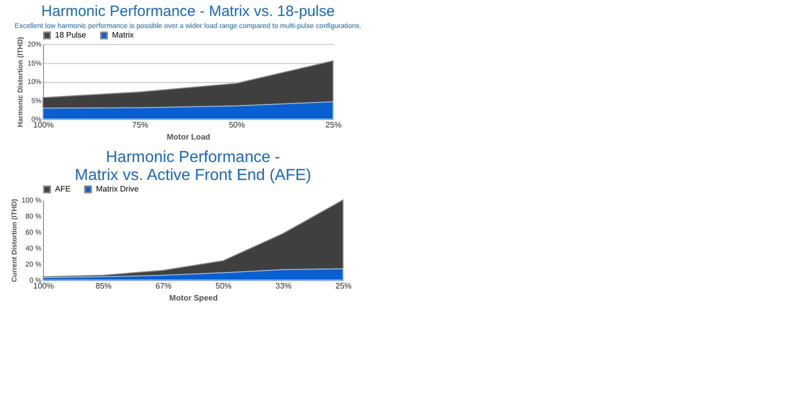 Image resolution: width=800 pixels, height=405 pixels. Describe the element at coordinates (193, 166) in the screenshot. I see `chart-title: Harmonic Performance - Matrix vs. Active Front End (AFE)` at that location.